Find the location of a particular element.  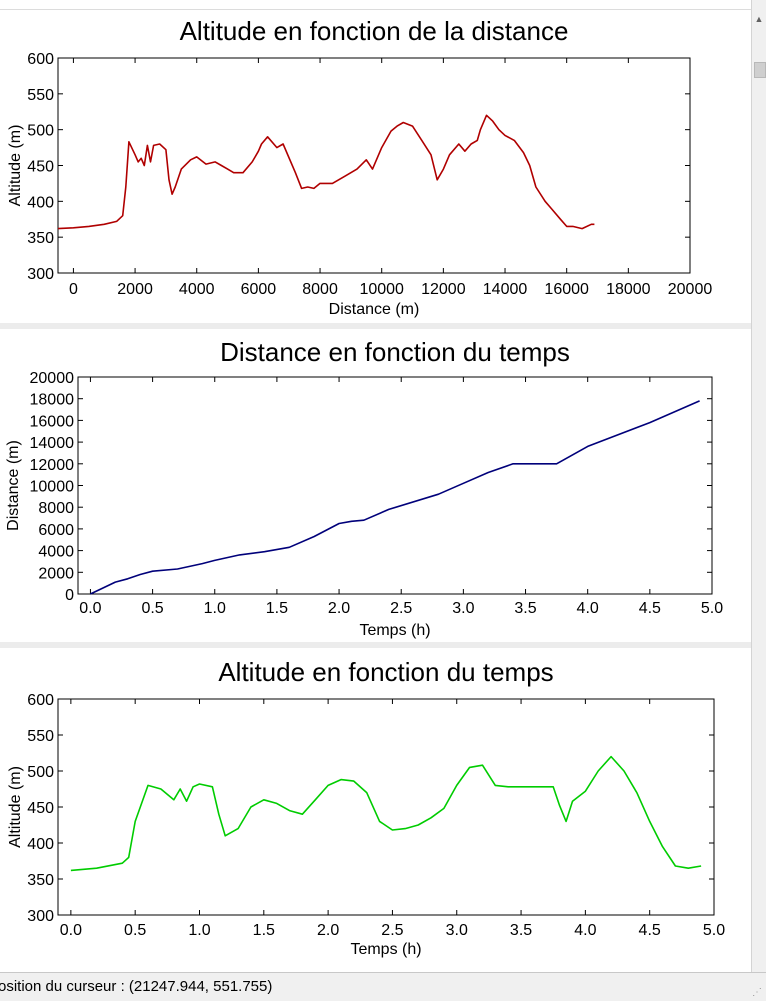

y-tick-label: 10000 is located at coordinates (52, 487).